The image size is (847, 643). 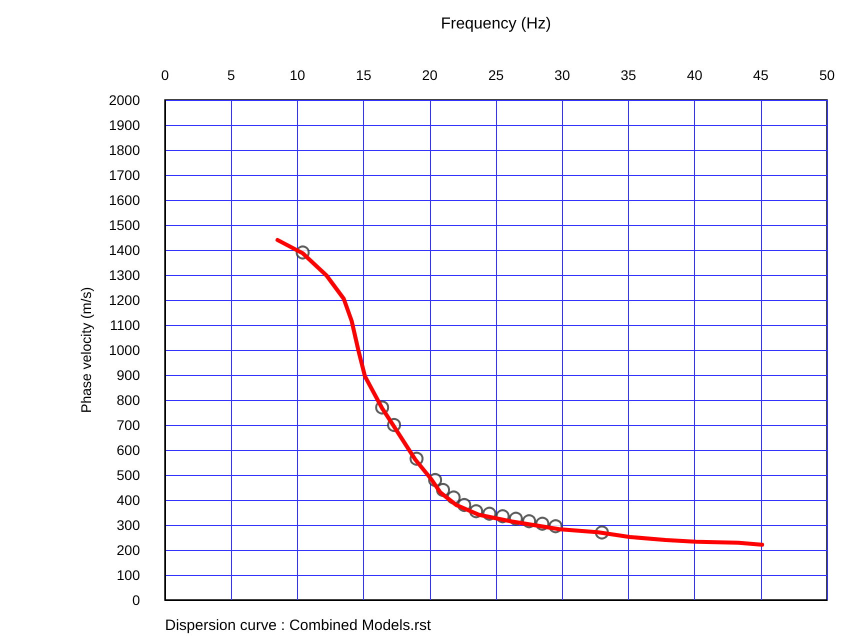 What do you see at coordinates (128, 550) in the screenshot?
I see `y-tick-label: 200` at bounding box center [128, 550].